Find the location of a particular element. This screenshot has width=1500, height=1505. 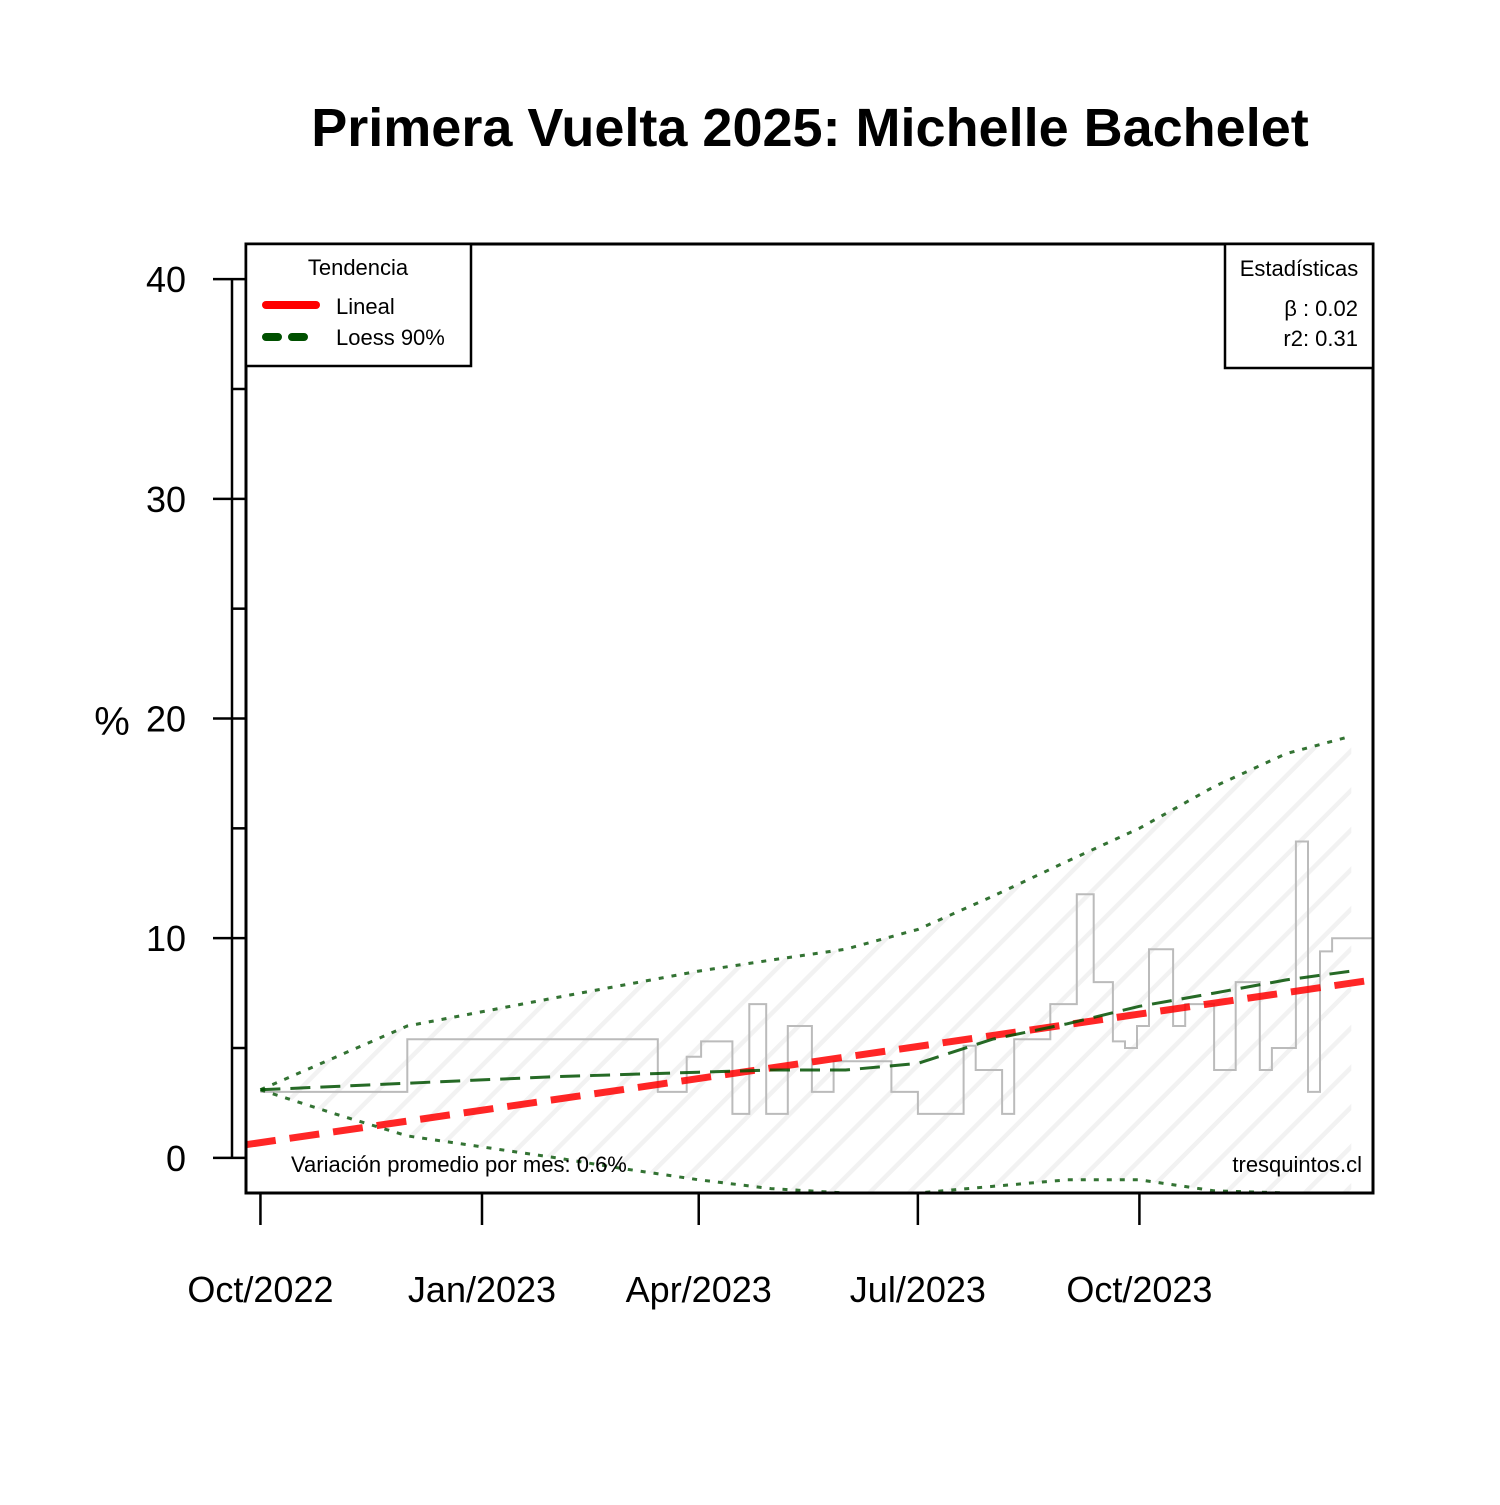

stats-box: Estadísticas β : 0.02 r2: 0.31 is located at coordinates (1299, 306).